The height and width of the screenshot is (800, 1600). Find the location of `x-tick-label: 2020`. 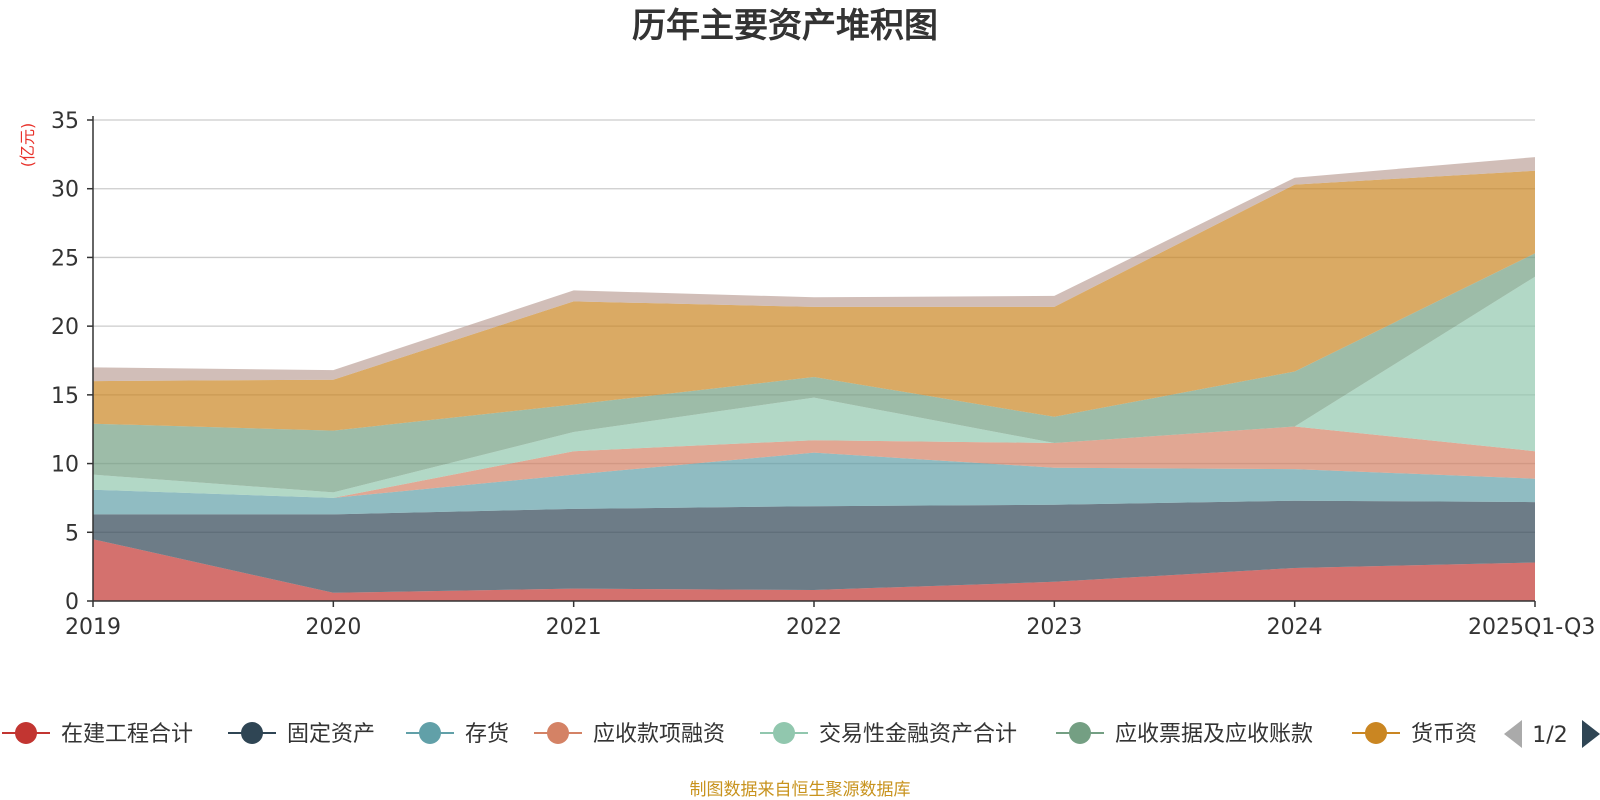

x-tick-label: 2020 is located at coordinates (333, 627).